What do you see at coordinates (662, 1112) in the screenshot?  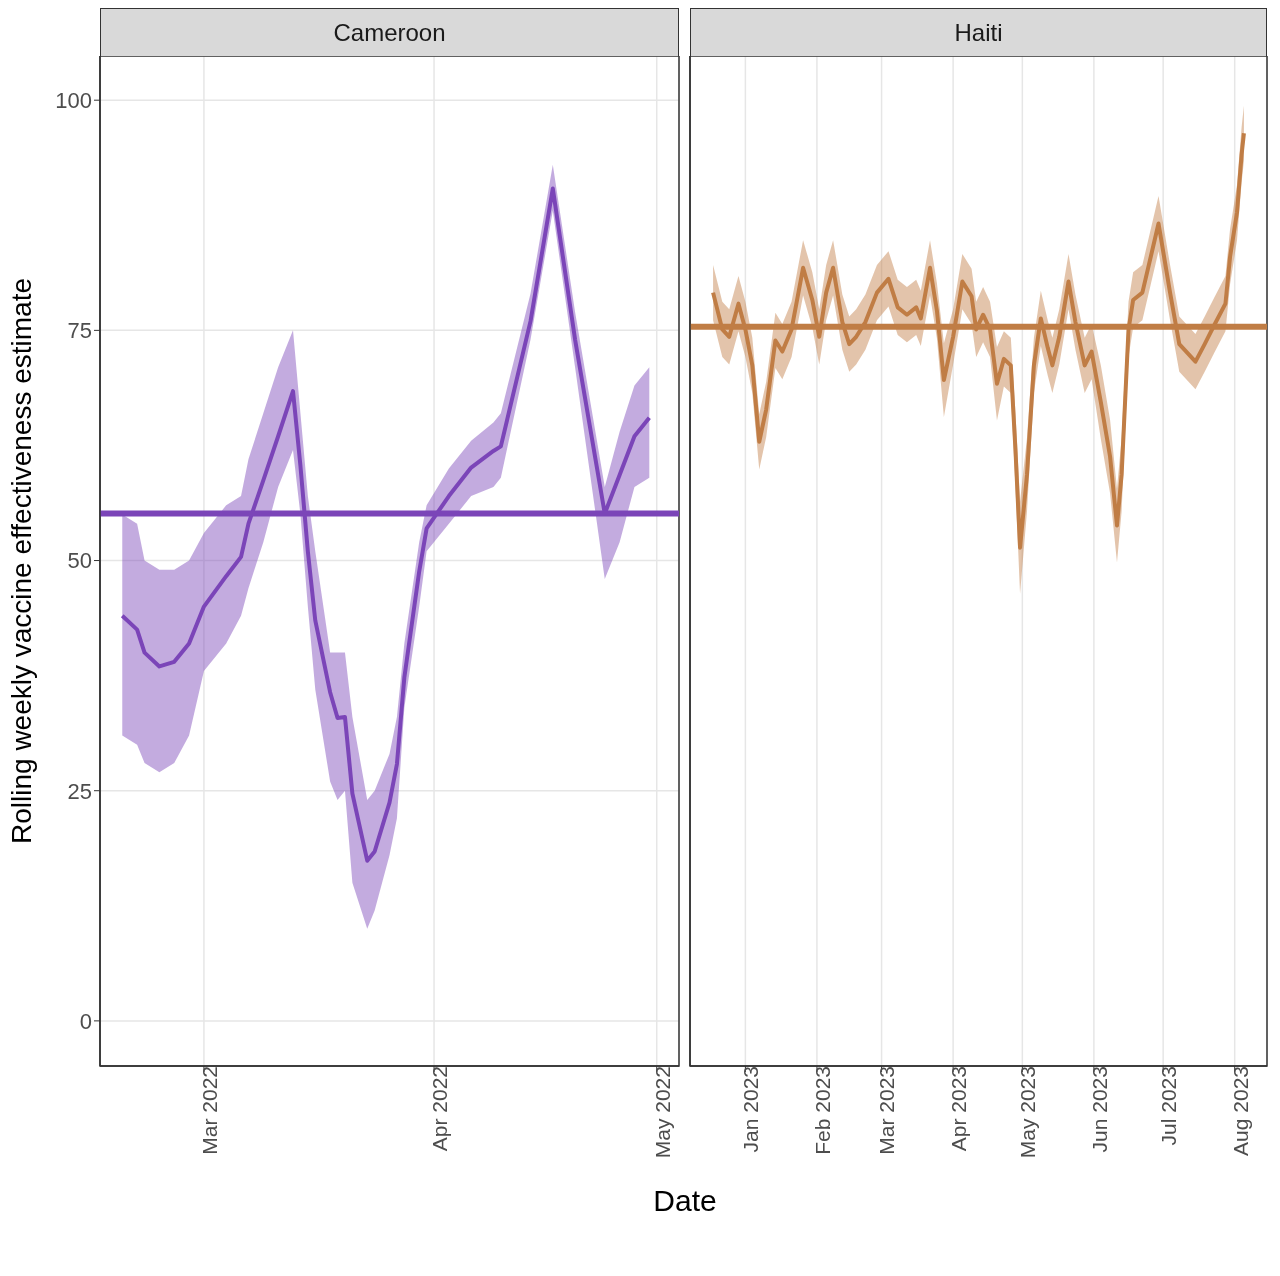 I see `x-tick-label: May 2022` at bounding box center [662, 1112].